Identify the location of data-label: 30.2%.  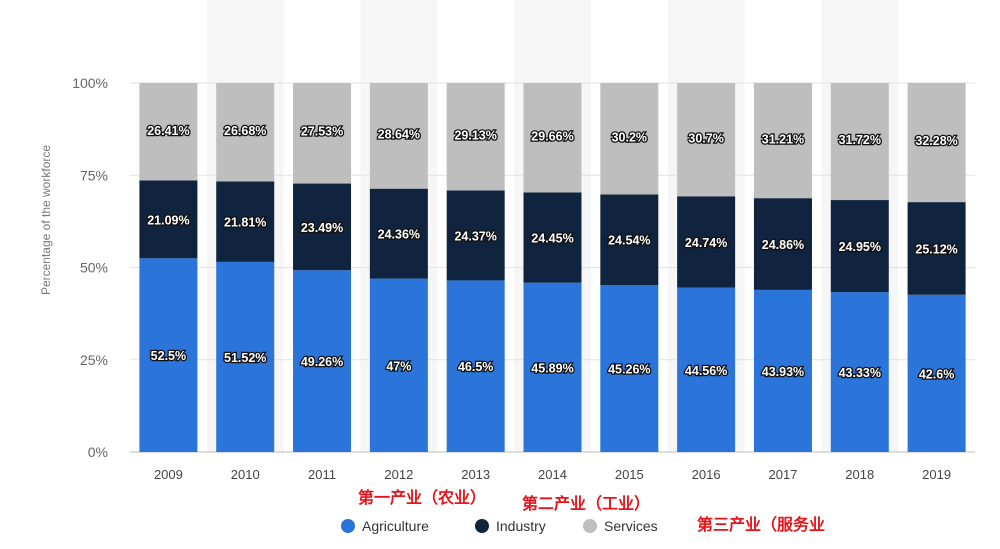
(629, 137).